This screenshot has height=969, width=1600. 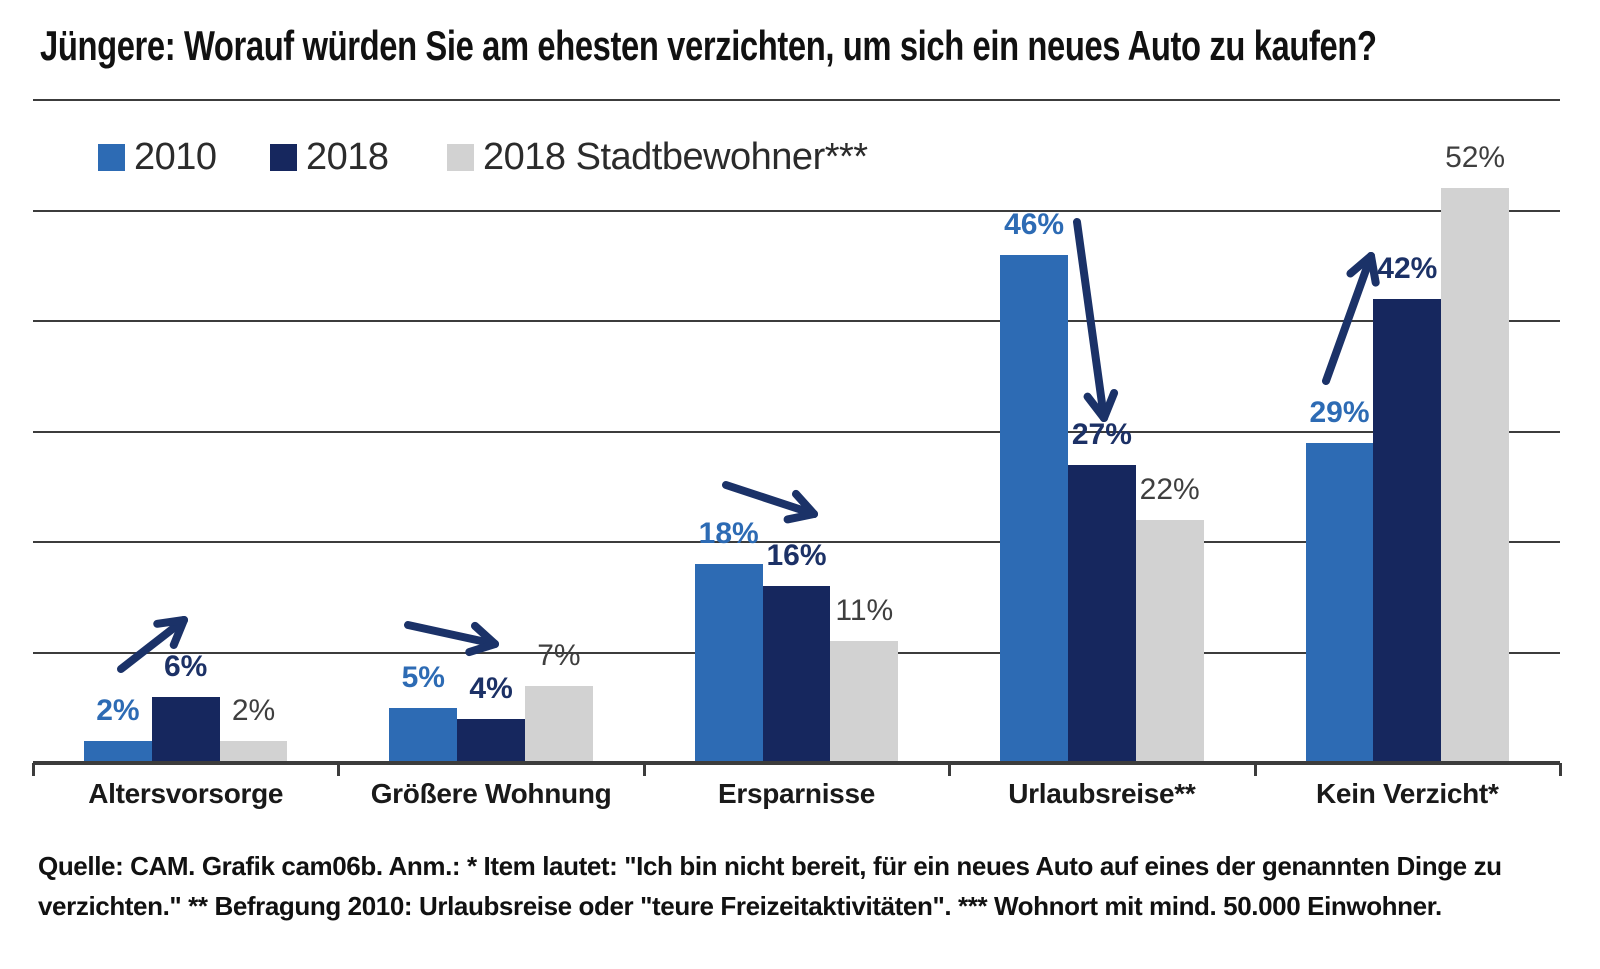 I want to click on value-label-2010-Urlaubsreise**: 46%, so click(x=1034, y=224).